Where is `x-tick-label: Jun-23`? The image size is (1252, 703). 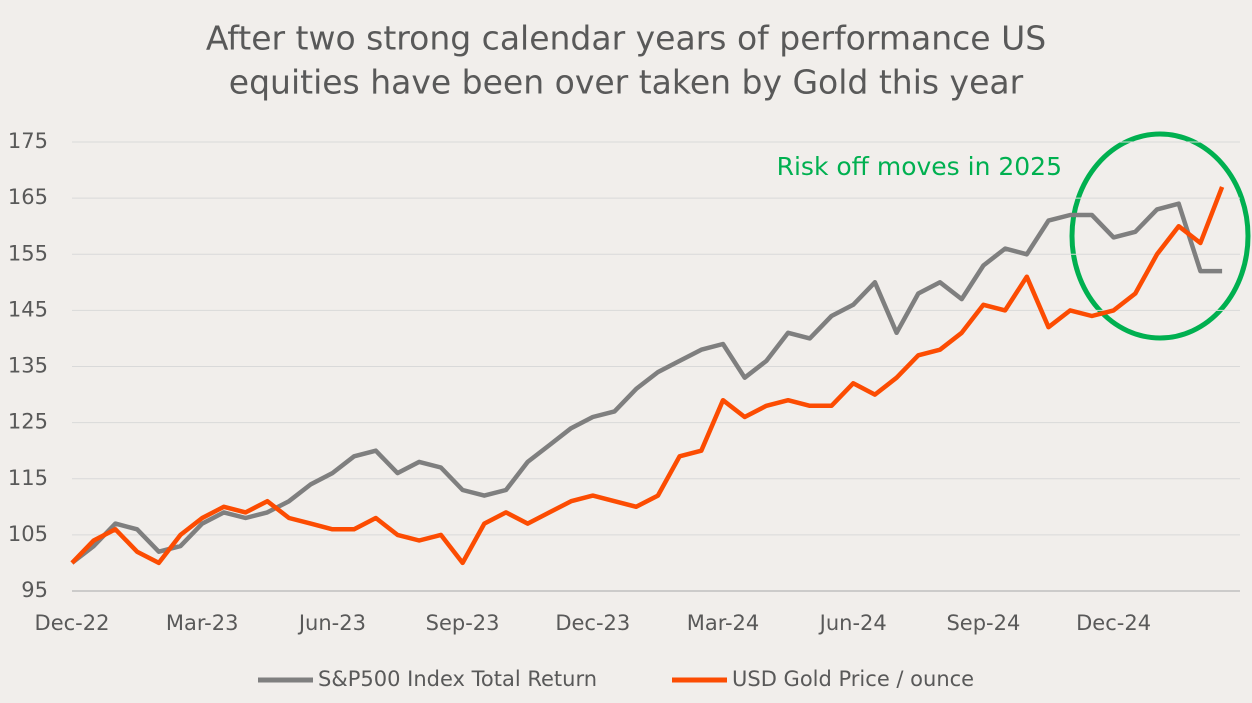
x-tick-label: Jun-23 is located at coordinates (331, 623).